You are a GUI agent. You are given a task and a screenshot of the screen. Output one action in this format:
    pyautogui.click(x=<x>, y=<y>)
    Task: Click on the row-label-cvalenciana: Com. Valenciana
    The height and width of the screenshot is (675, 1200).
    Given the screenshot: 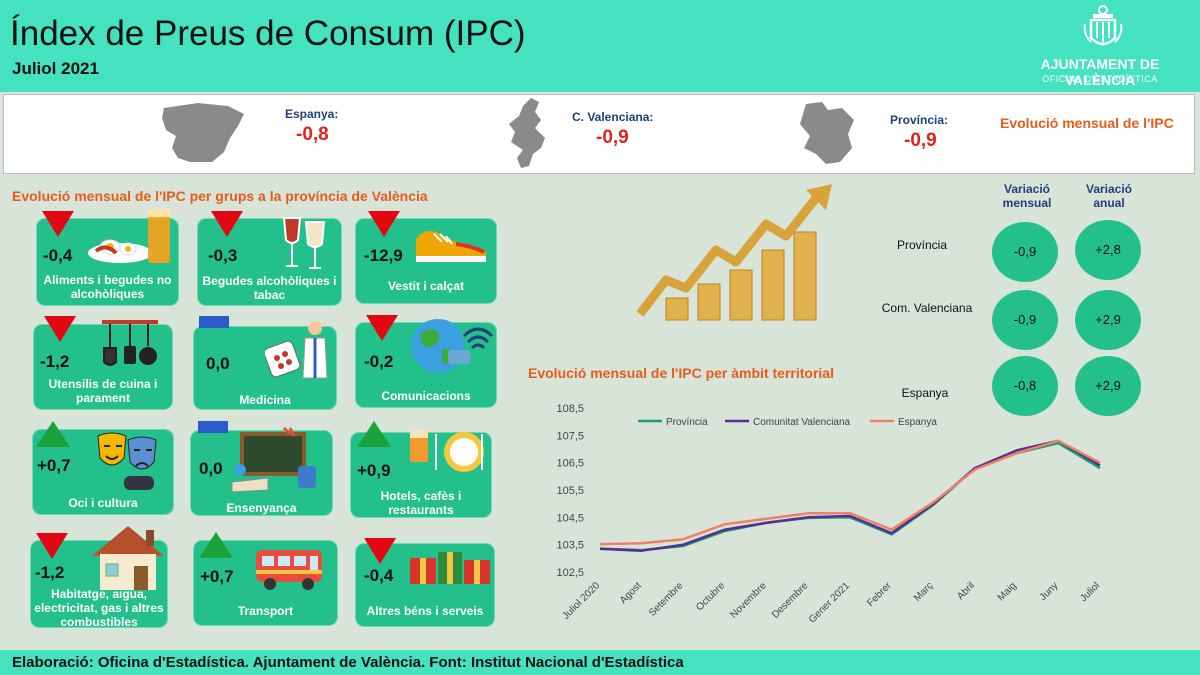 What is the action you would take?
    pyautogui.click(x=927, y=308)
    